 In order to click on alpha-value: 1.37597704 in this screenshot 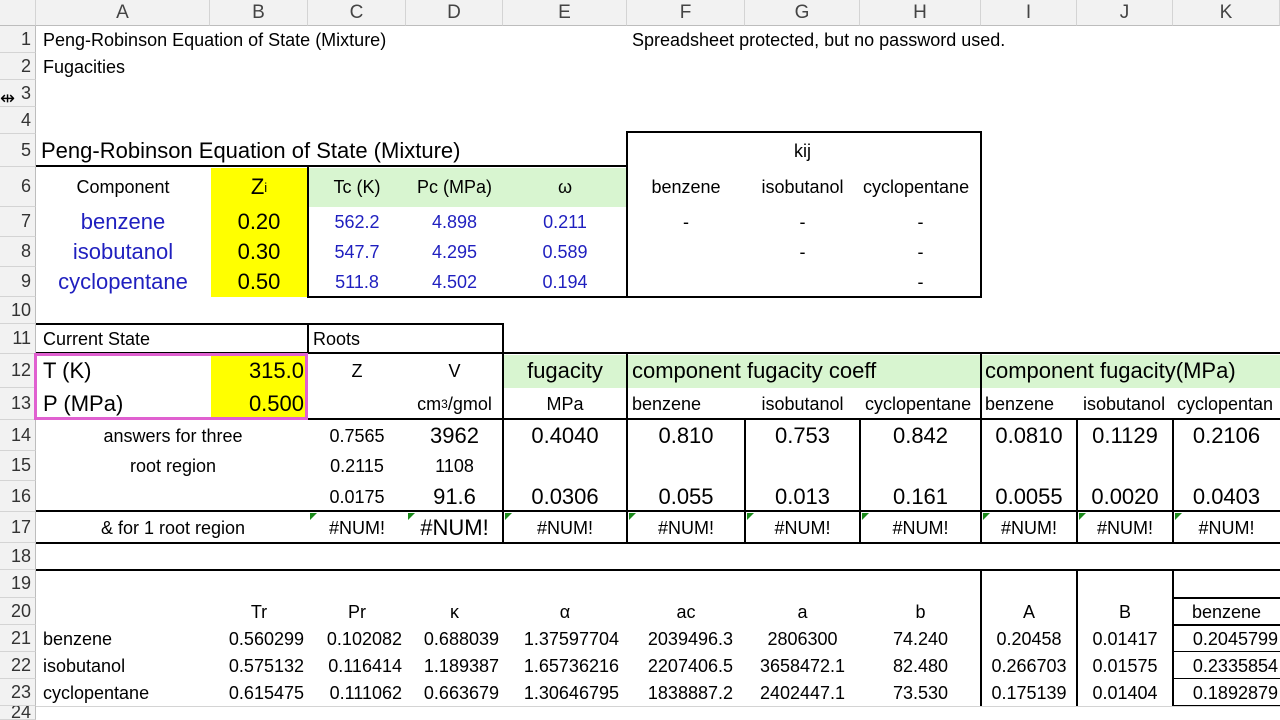, I will do `click(571, 638)`.